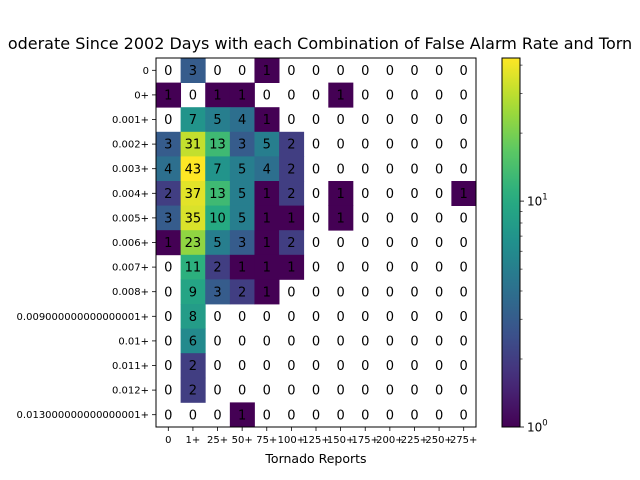 The height and width of the screenshot is (480, 640). Describe the element at coordinates (130, 292) in the screenshot. I see `y-tick-label: 0.008+` at that location.